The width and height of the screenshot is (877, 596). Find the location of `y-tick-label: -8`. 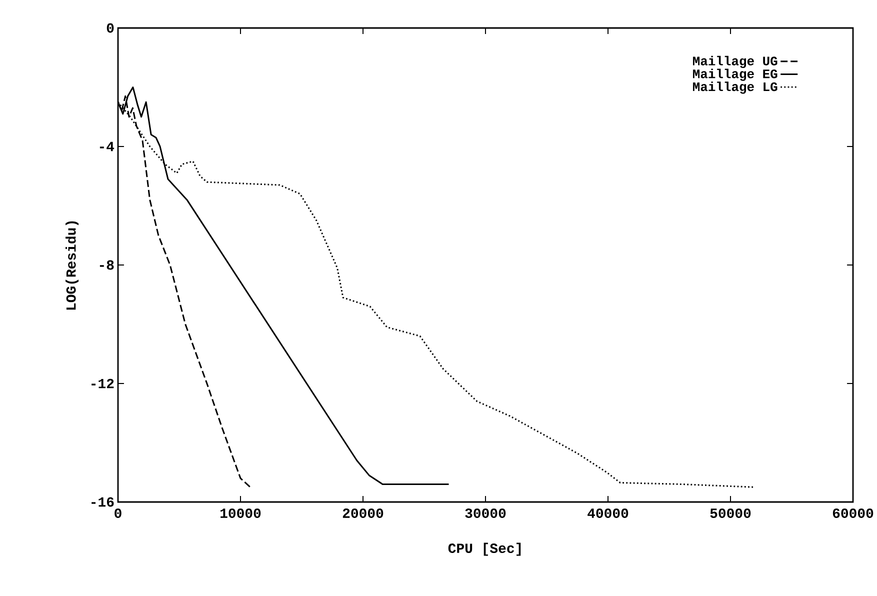

y-tick-label: -8 is located at coordinates (107, 265).